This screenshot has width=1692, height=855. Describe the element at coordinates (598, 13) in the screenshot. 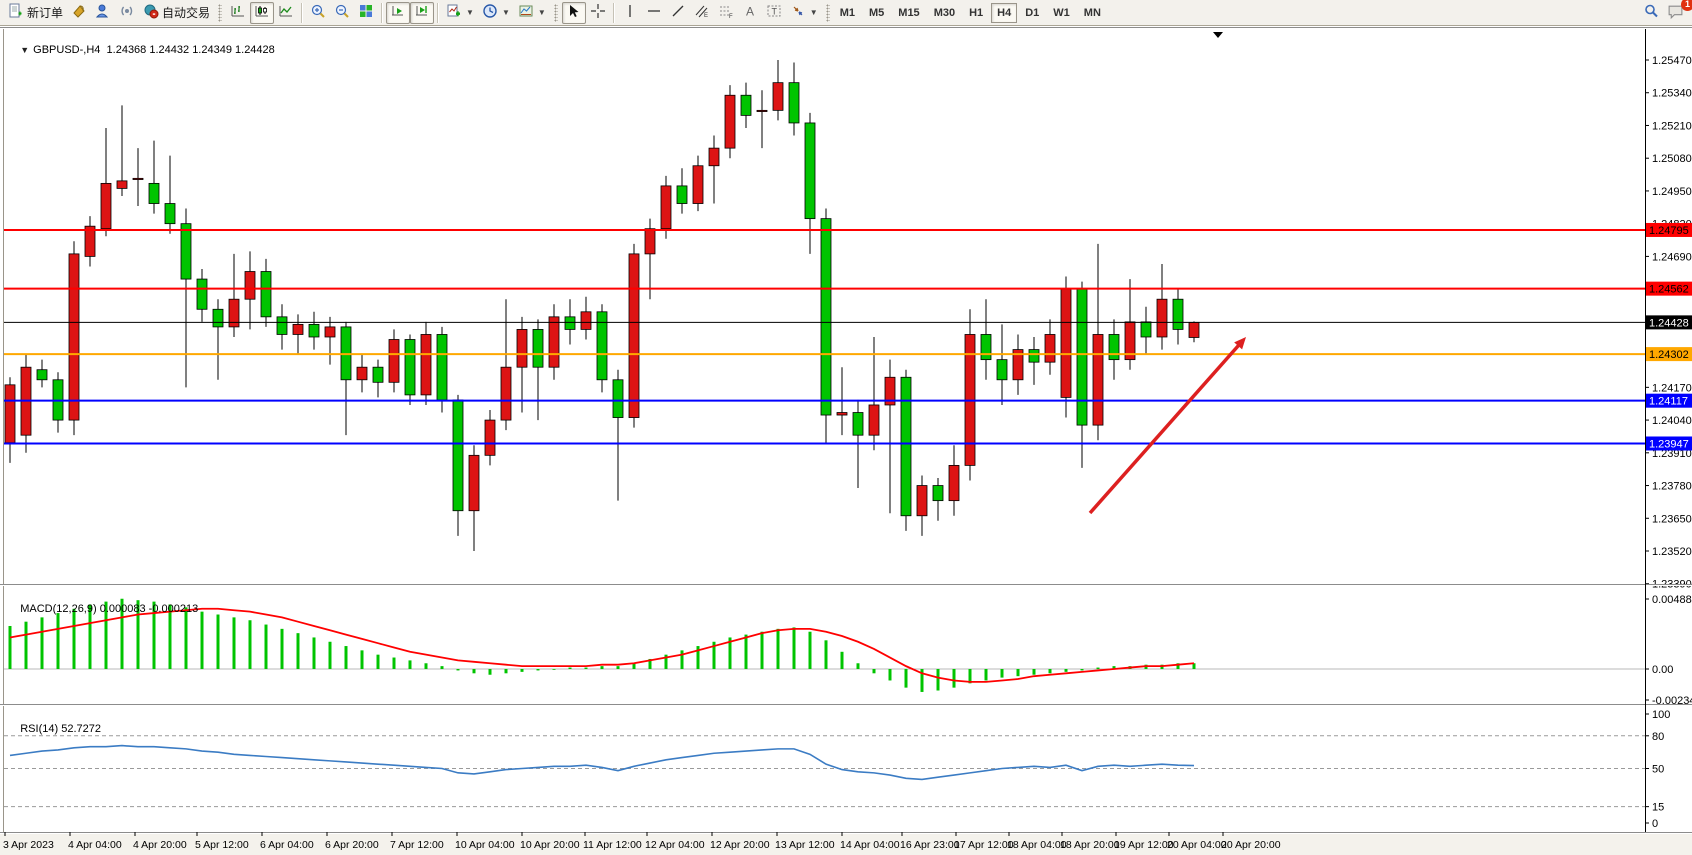

I see `crosshair-button` at that location.